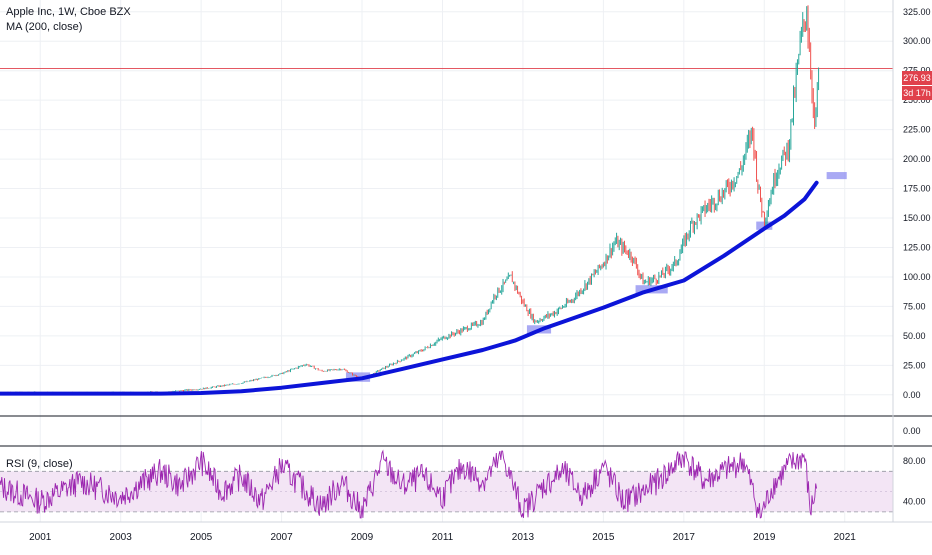 The width and height of the screenshot is (932, 555). Describe the element at coordinates (917, 71) in the screenshot. I see `price-tick-275.00: 275.00` at that location.